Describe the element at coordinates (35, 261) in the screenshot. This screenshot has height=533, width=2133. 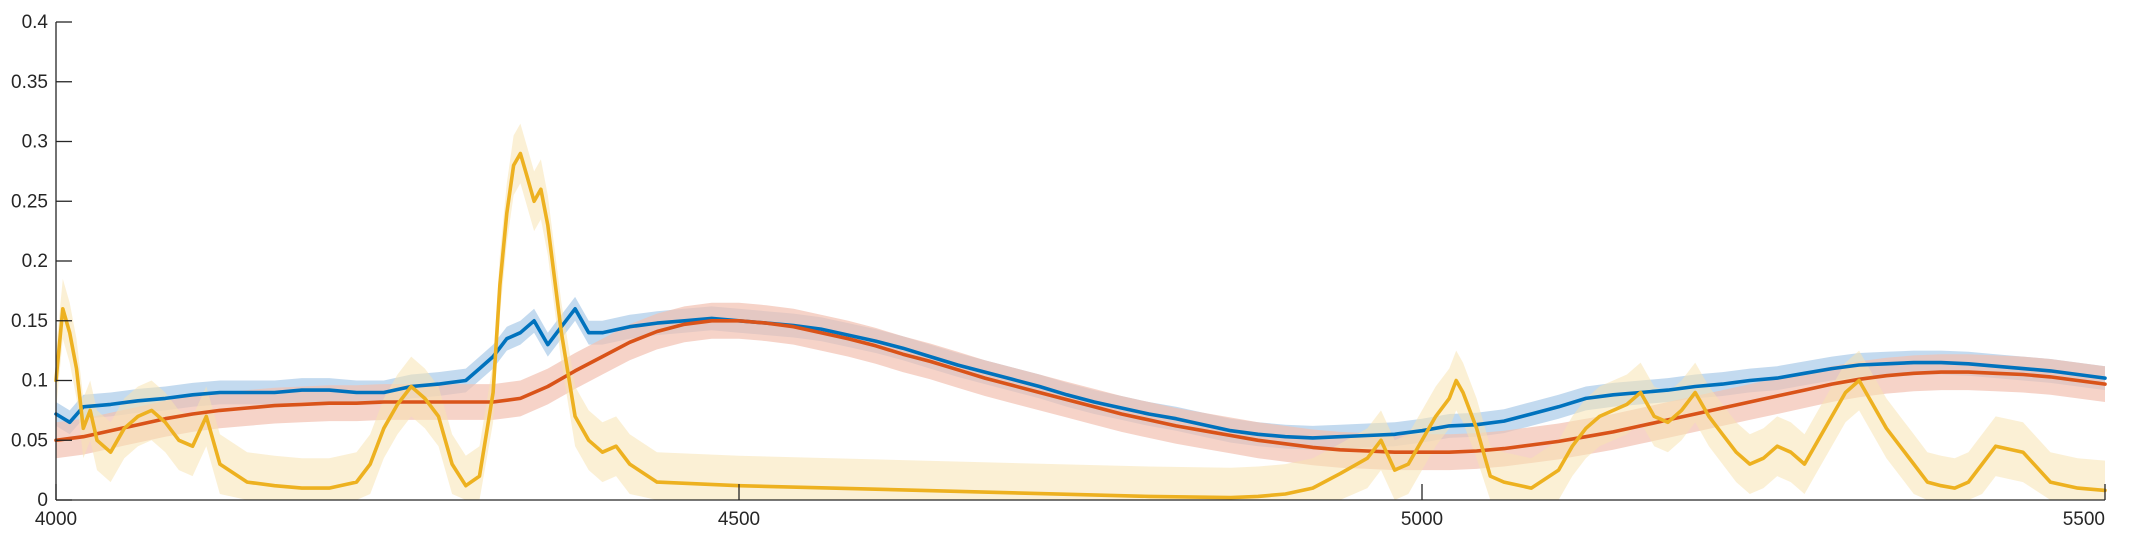
I see `y-tick-label: 0.2` at that location.